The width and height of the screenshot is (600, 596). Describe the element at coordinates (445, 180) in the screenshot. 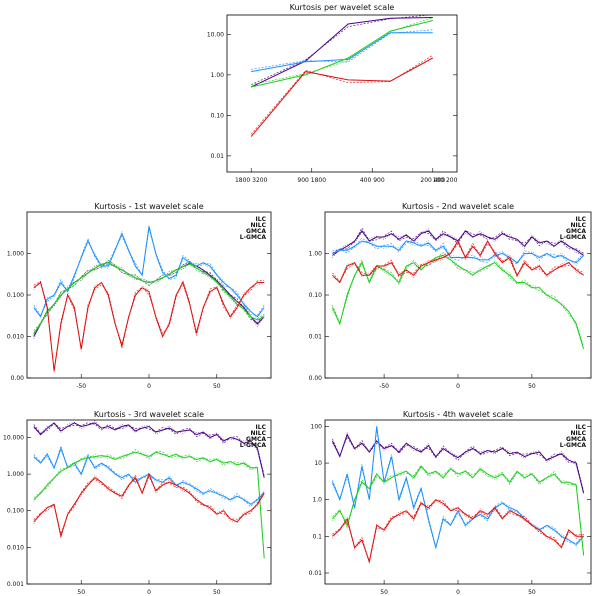

I see `x-tick-label: 100 200` at that location.